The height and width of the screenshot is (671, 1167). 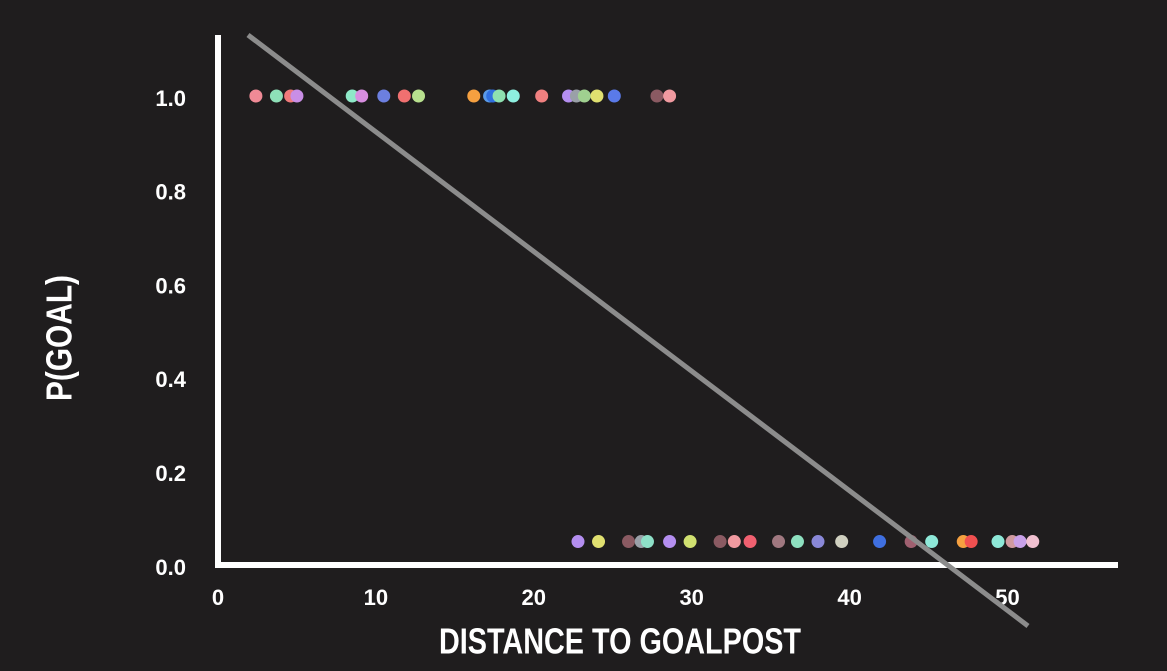 What do you see at coordinates (218, 597) in the screenshot?
I see `x-tick-label: 0` at bounding box center [218, 597].